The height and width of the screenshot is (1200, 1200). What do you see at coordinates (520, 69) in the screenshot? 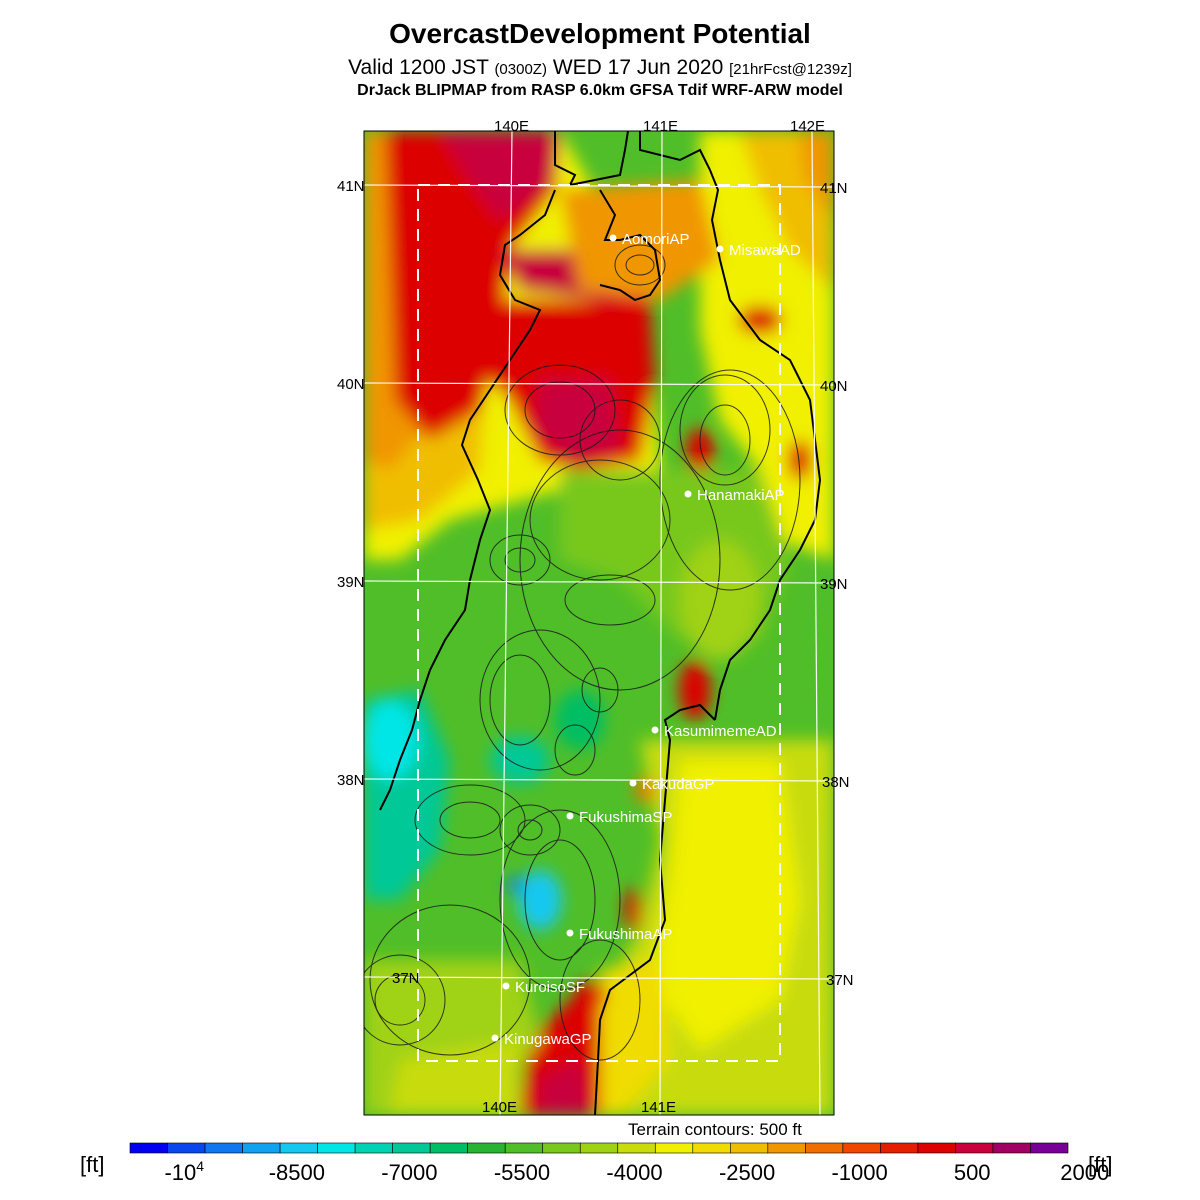
I see `utc-time: (0300Z)` at bounding box center [520, 69].